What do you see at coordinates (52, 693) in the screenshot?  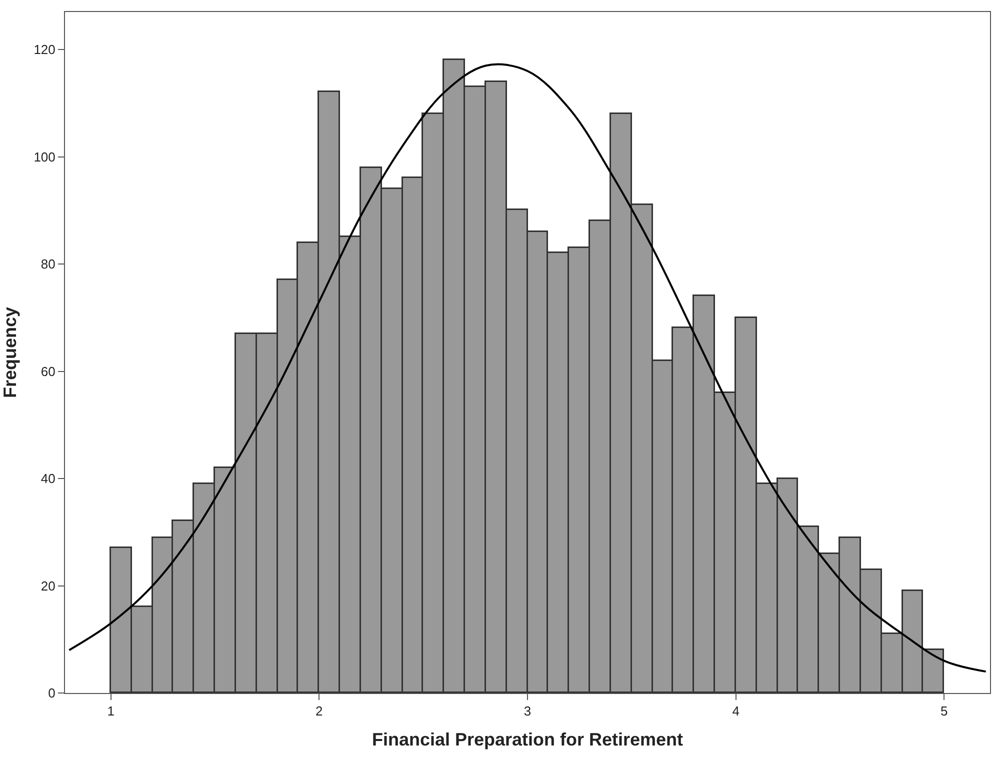 I see `y-tick-label: 0` at bounding box center [52, 693].